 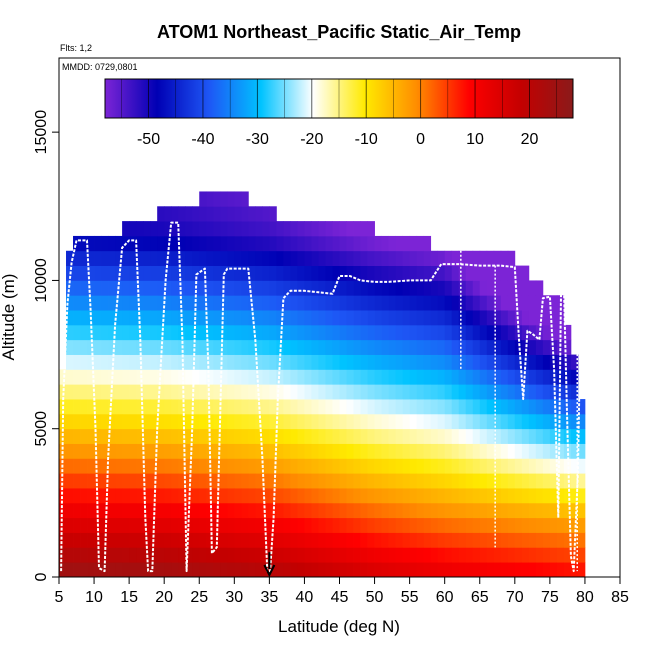 What do you see at coordinates (76, 48) in the screenshot?
I see `flights-note: Flts: 1,2` at bounding box center [76, 48].